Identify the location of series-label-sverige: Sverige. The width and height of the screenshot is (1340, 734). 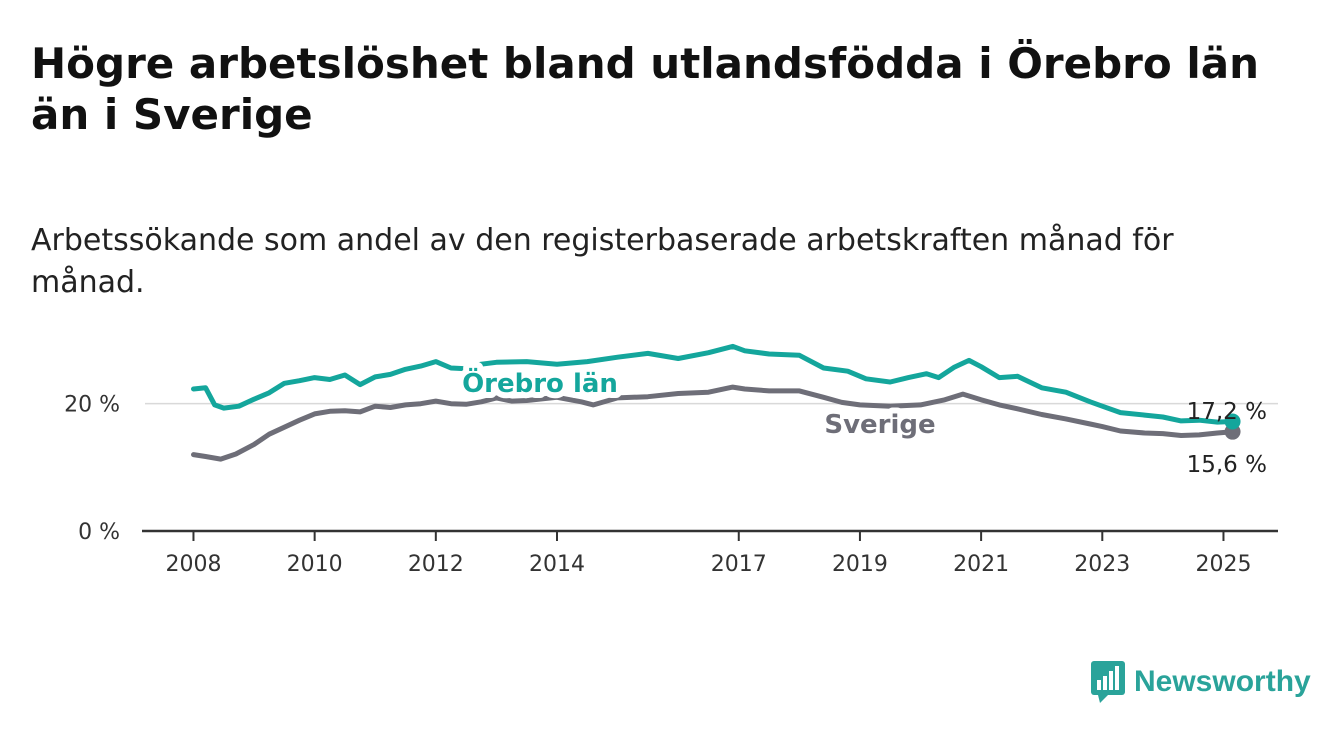
(879, 425).